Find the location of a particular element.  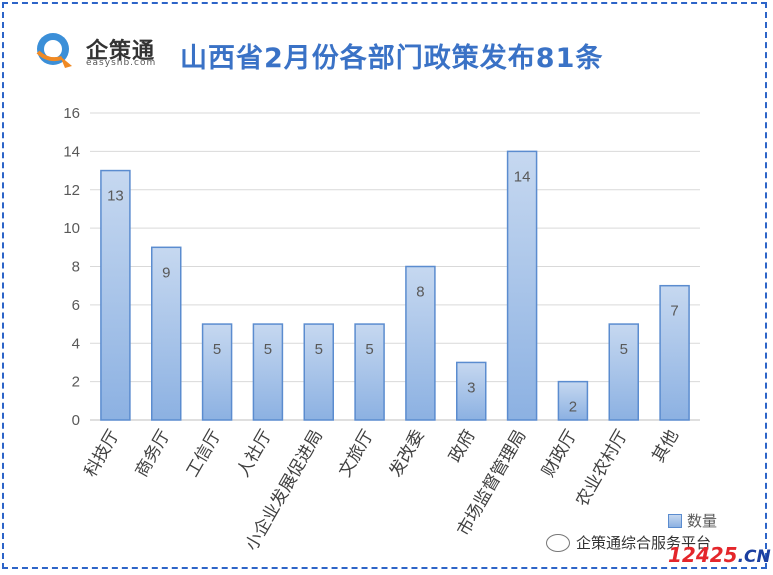

x-tick-label: 其他 is located at coordinates (666, 446).